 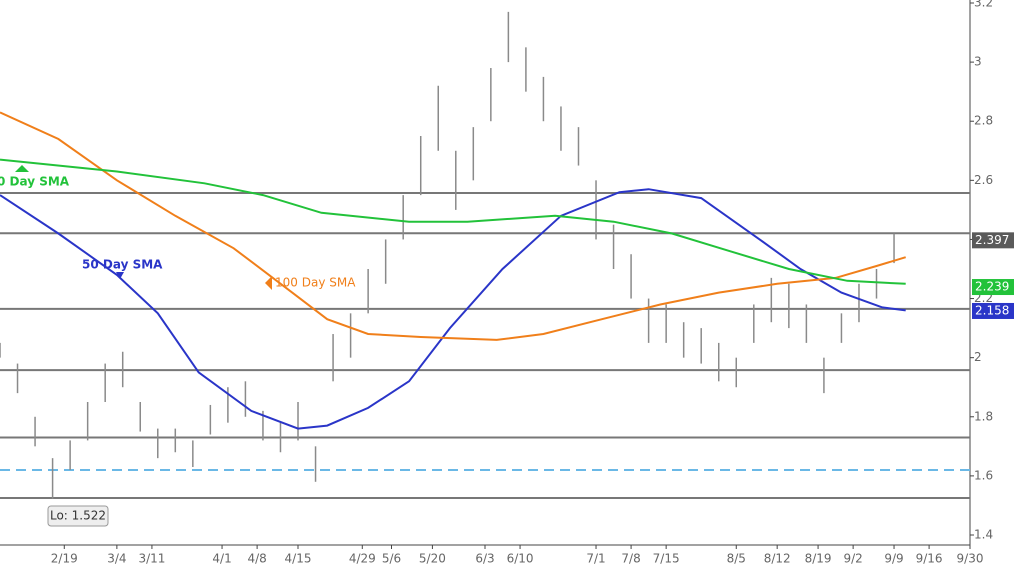 I want to click on x-tick-label: 5/20, so click(x=432, y=559).